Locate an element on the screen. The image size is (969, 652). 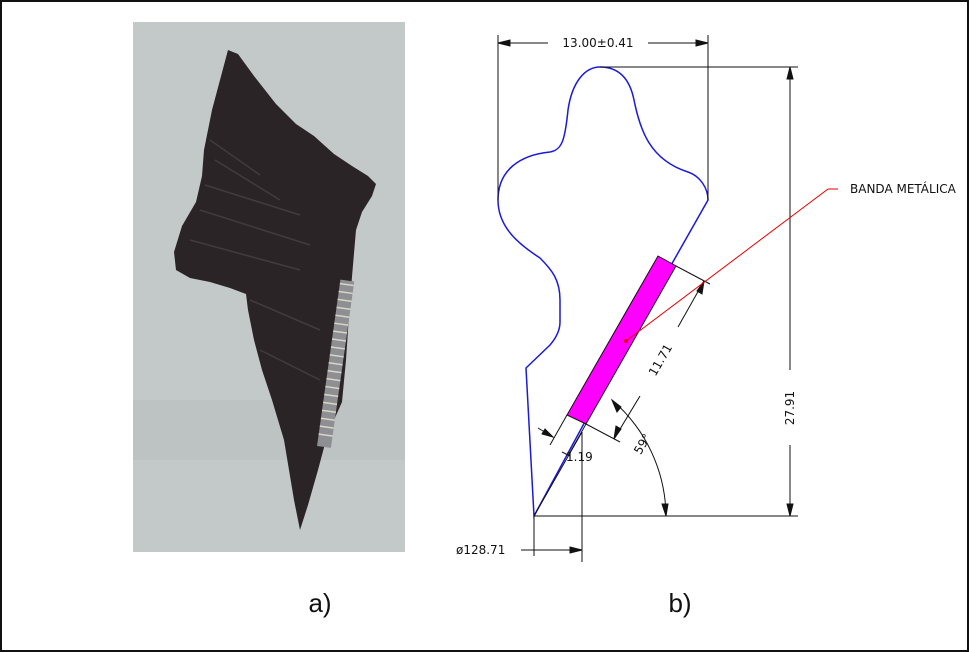
callout-label: BANDA METÁLICA is located at coordinates (903, 188).